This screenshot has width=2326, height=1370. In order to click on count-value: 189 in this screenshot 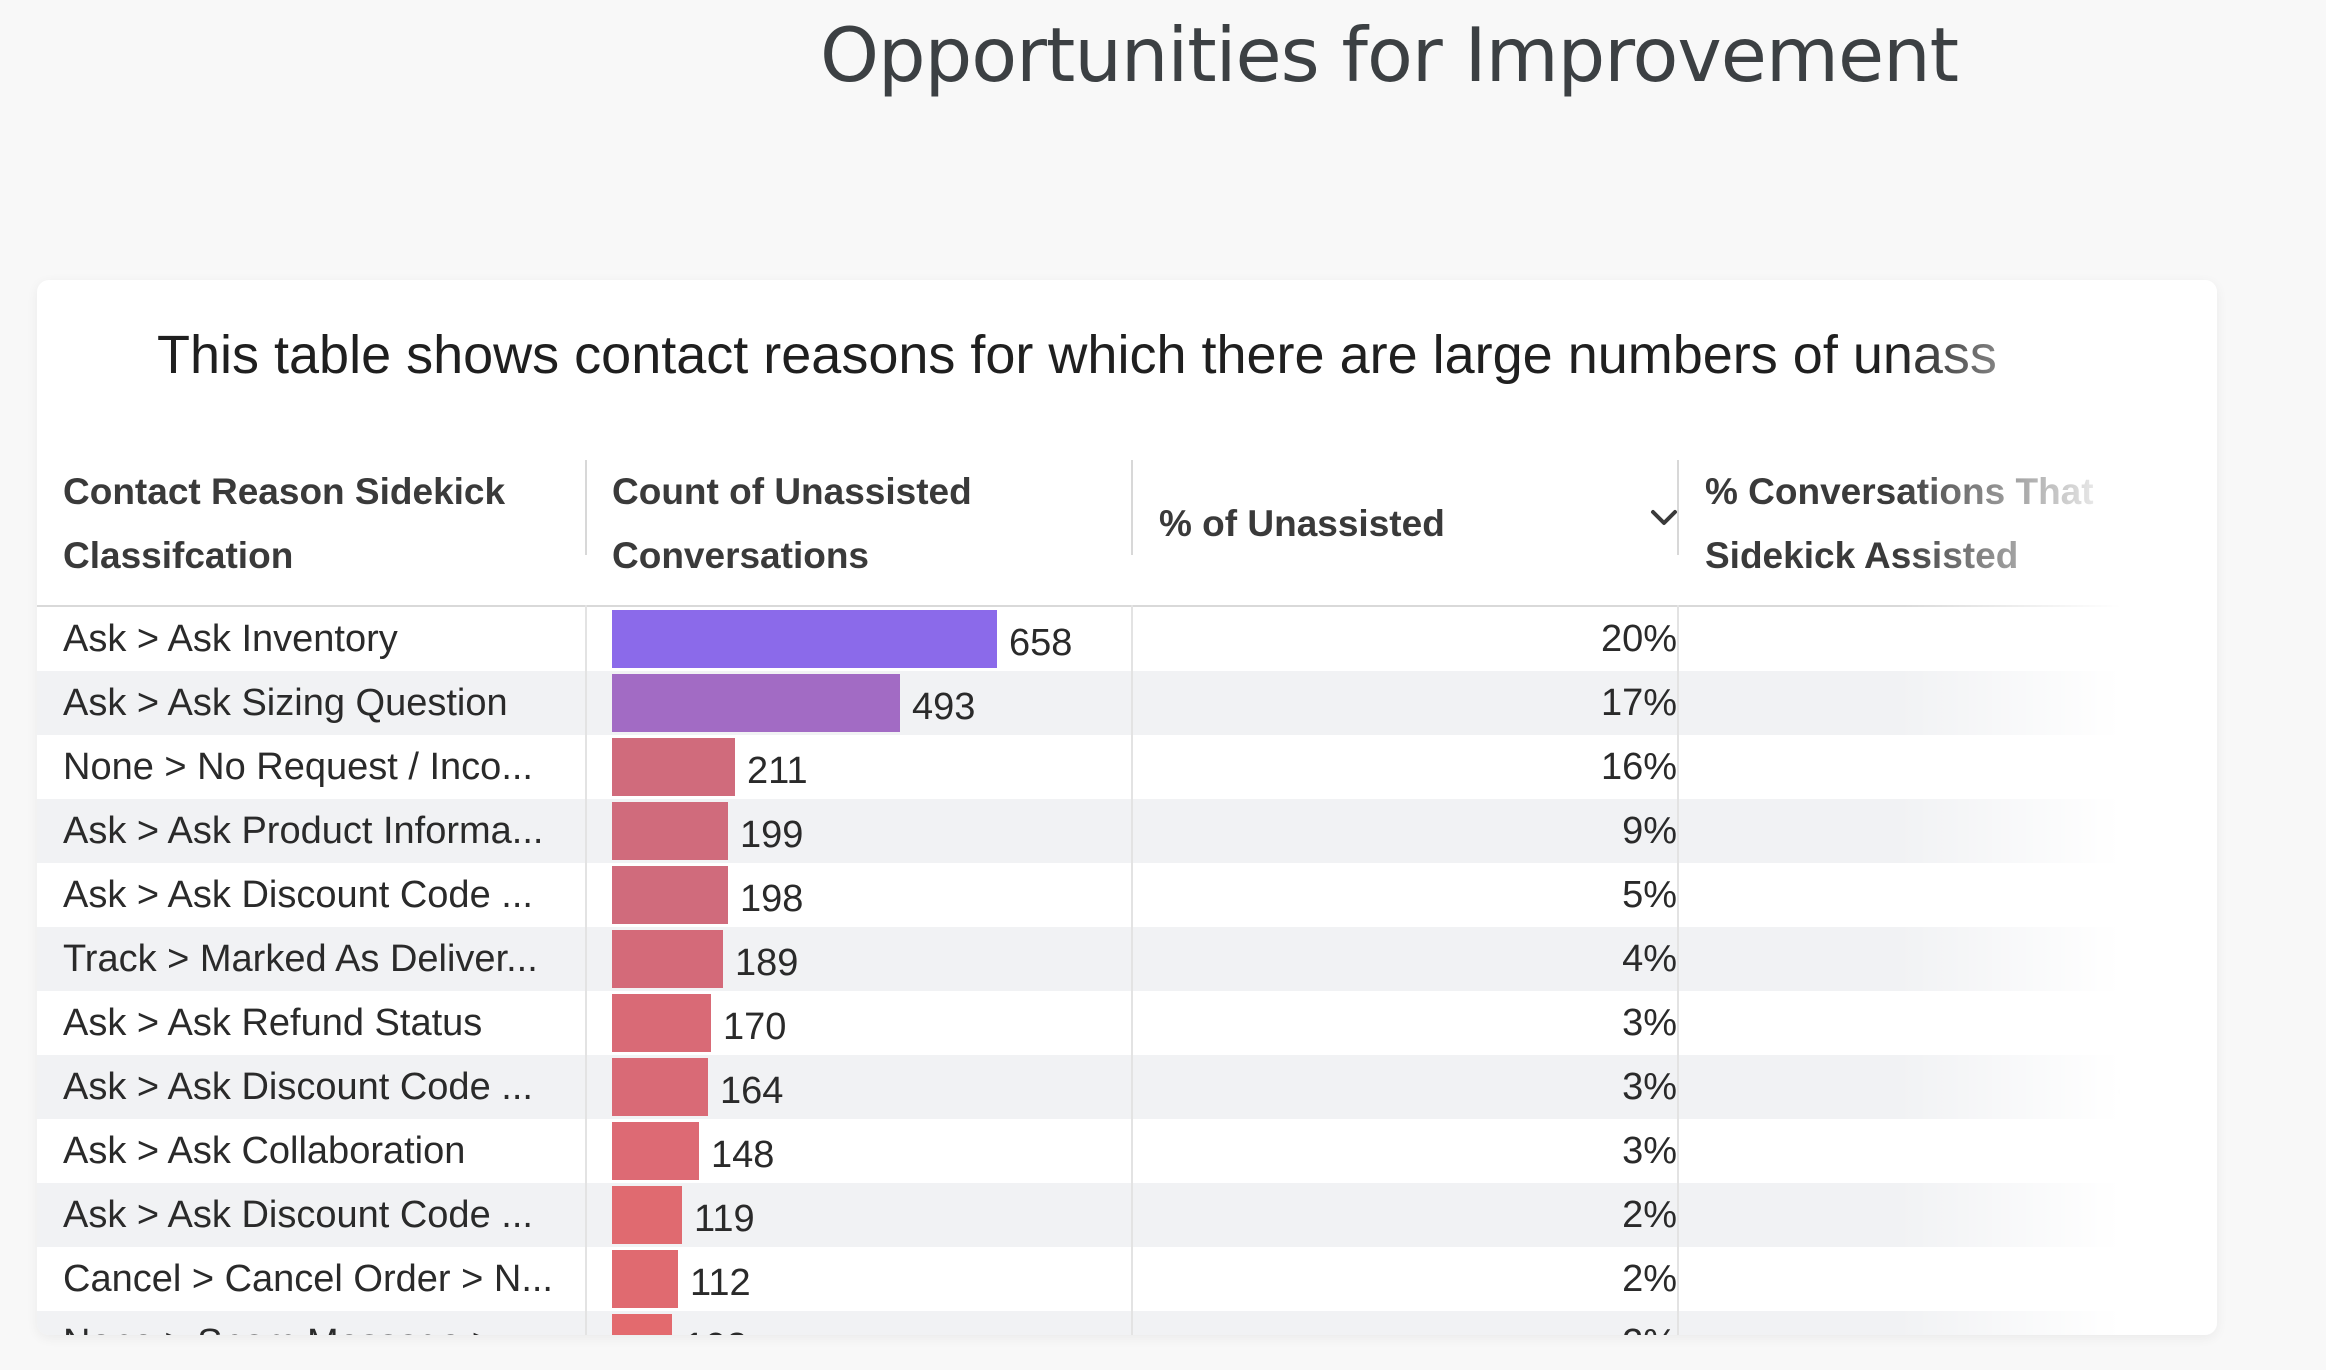, I will do `click(767, 963)`.